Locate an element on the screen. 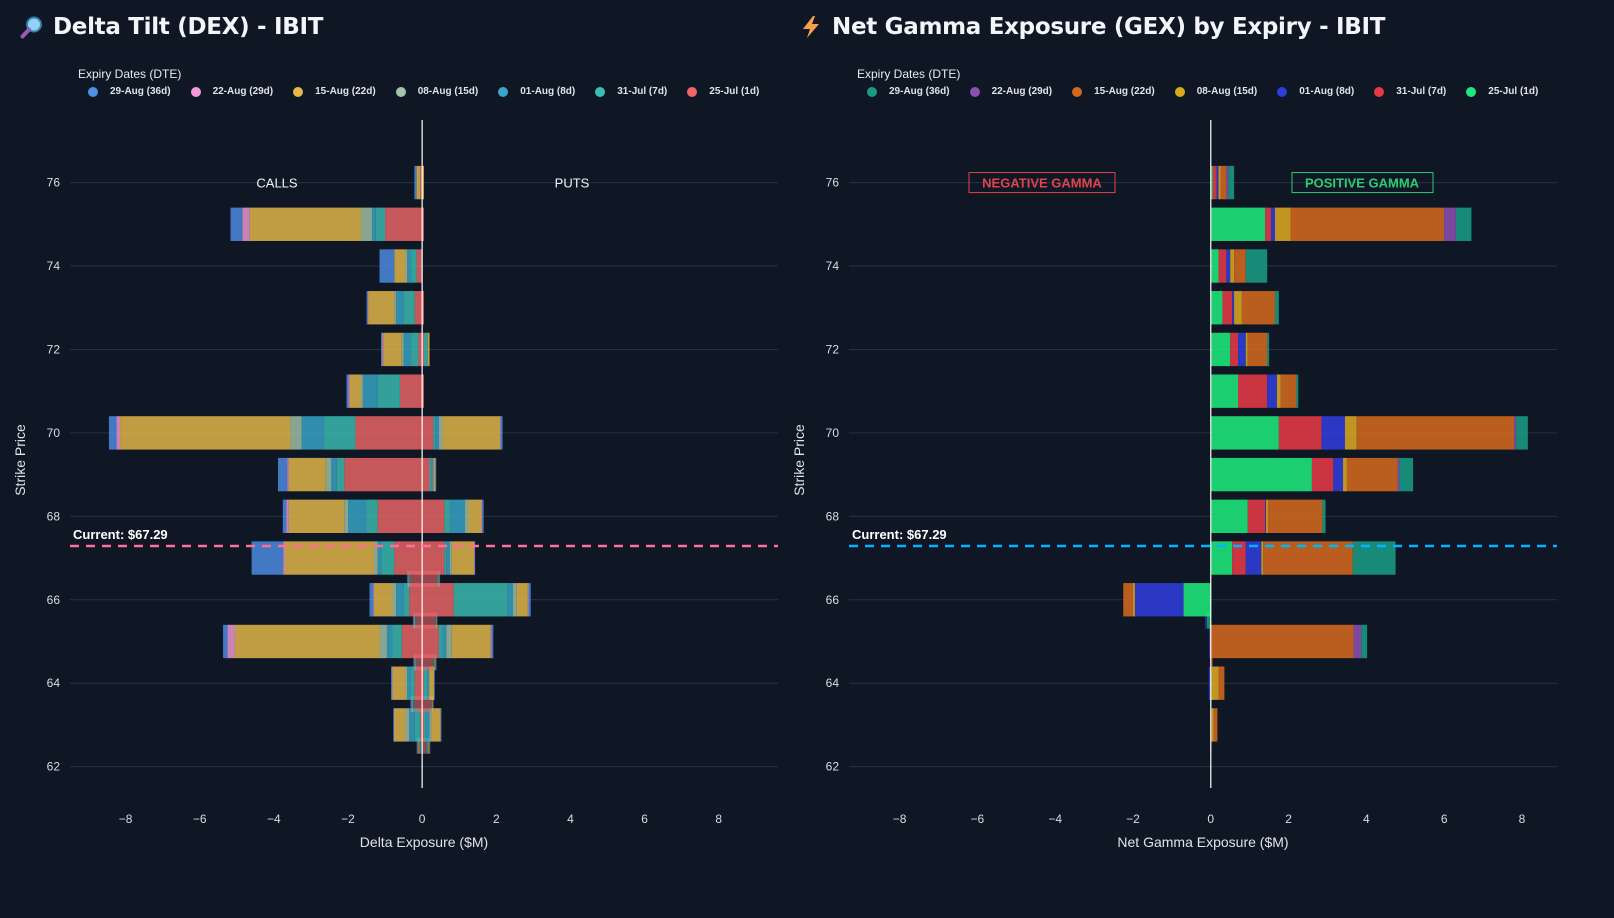  gex-legend-item: 22-Aug (29d) is located at coordinates (1010, 91).